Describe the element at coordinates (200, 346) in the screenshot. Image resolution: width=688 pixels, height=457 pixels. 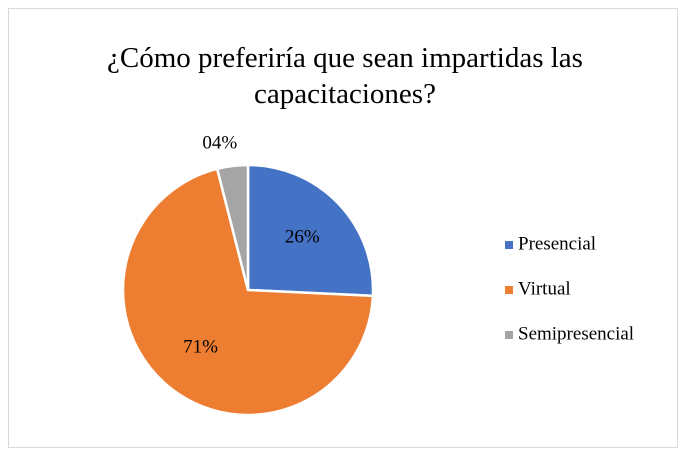
I see `data-label: 71%` at that location.